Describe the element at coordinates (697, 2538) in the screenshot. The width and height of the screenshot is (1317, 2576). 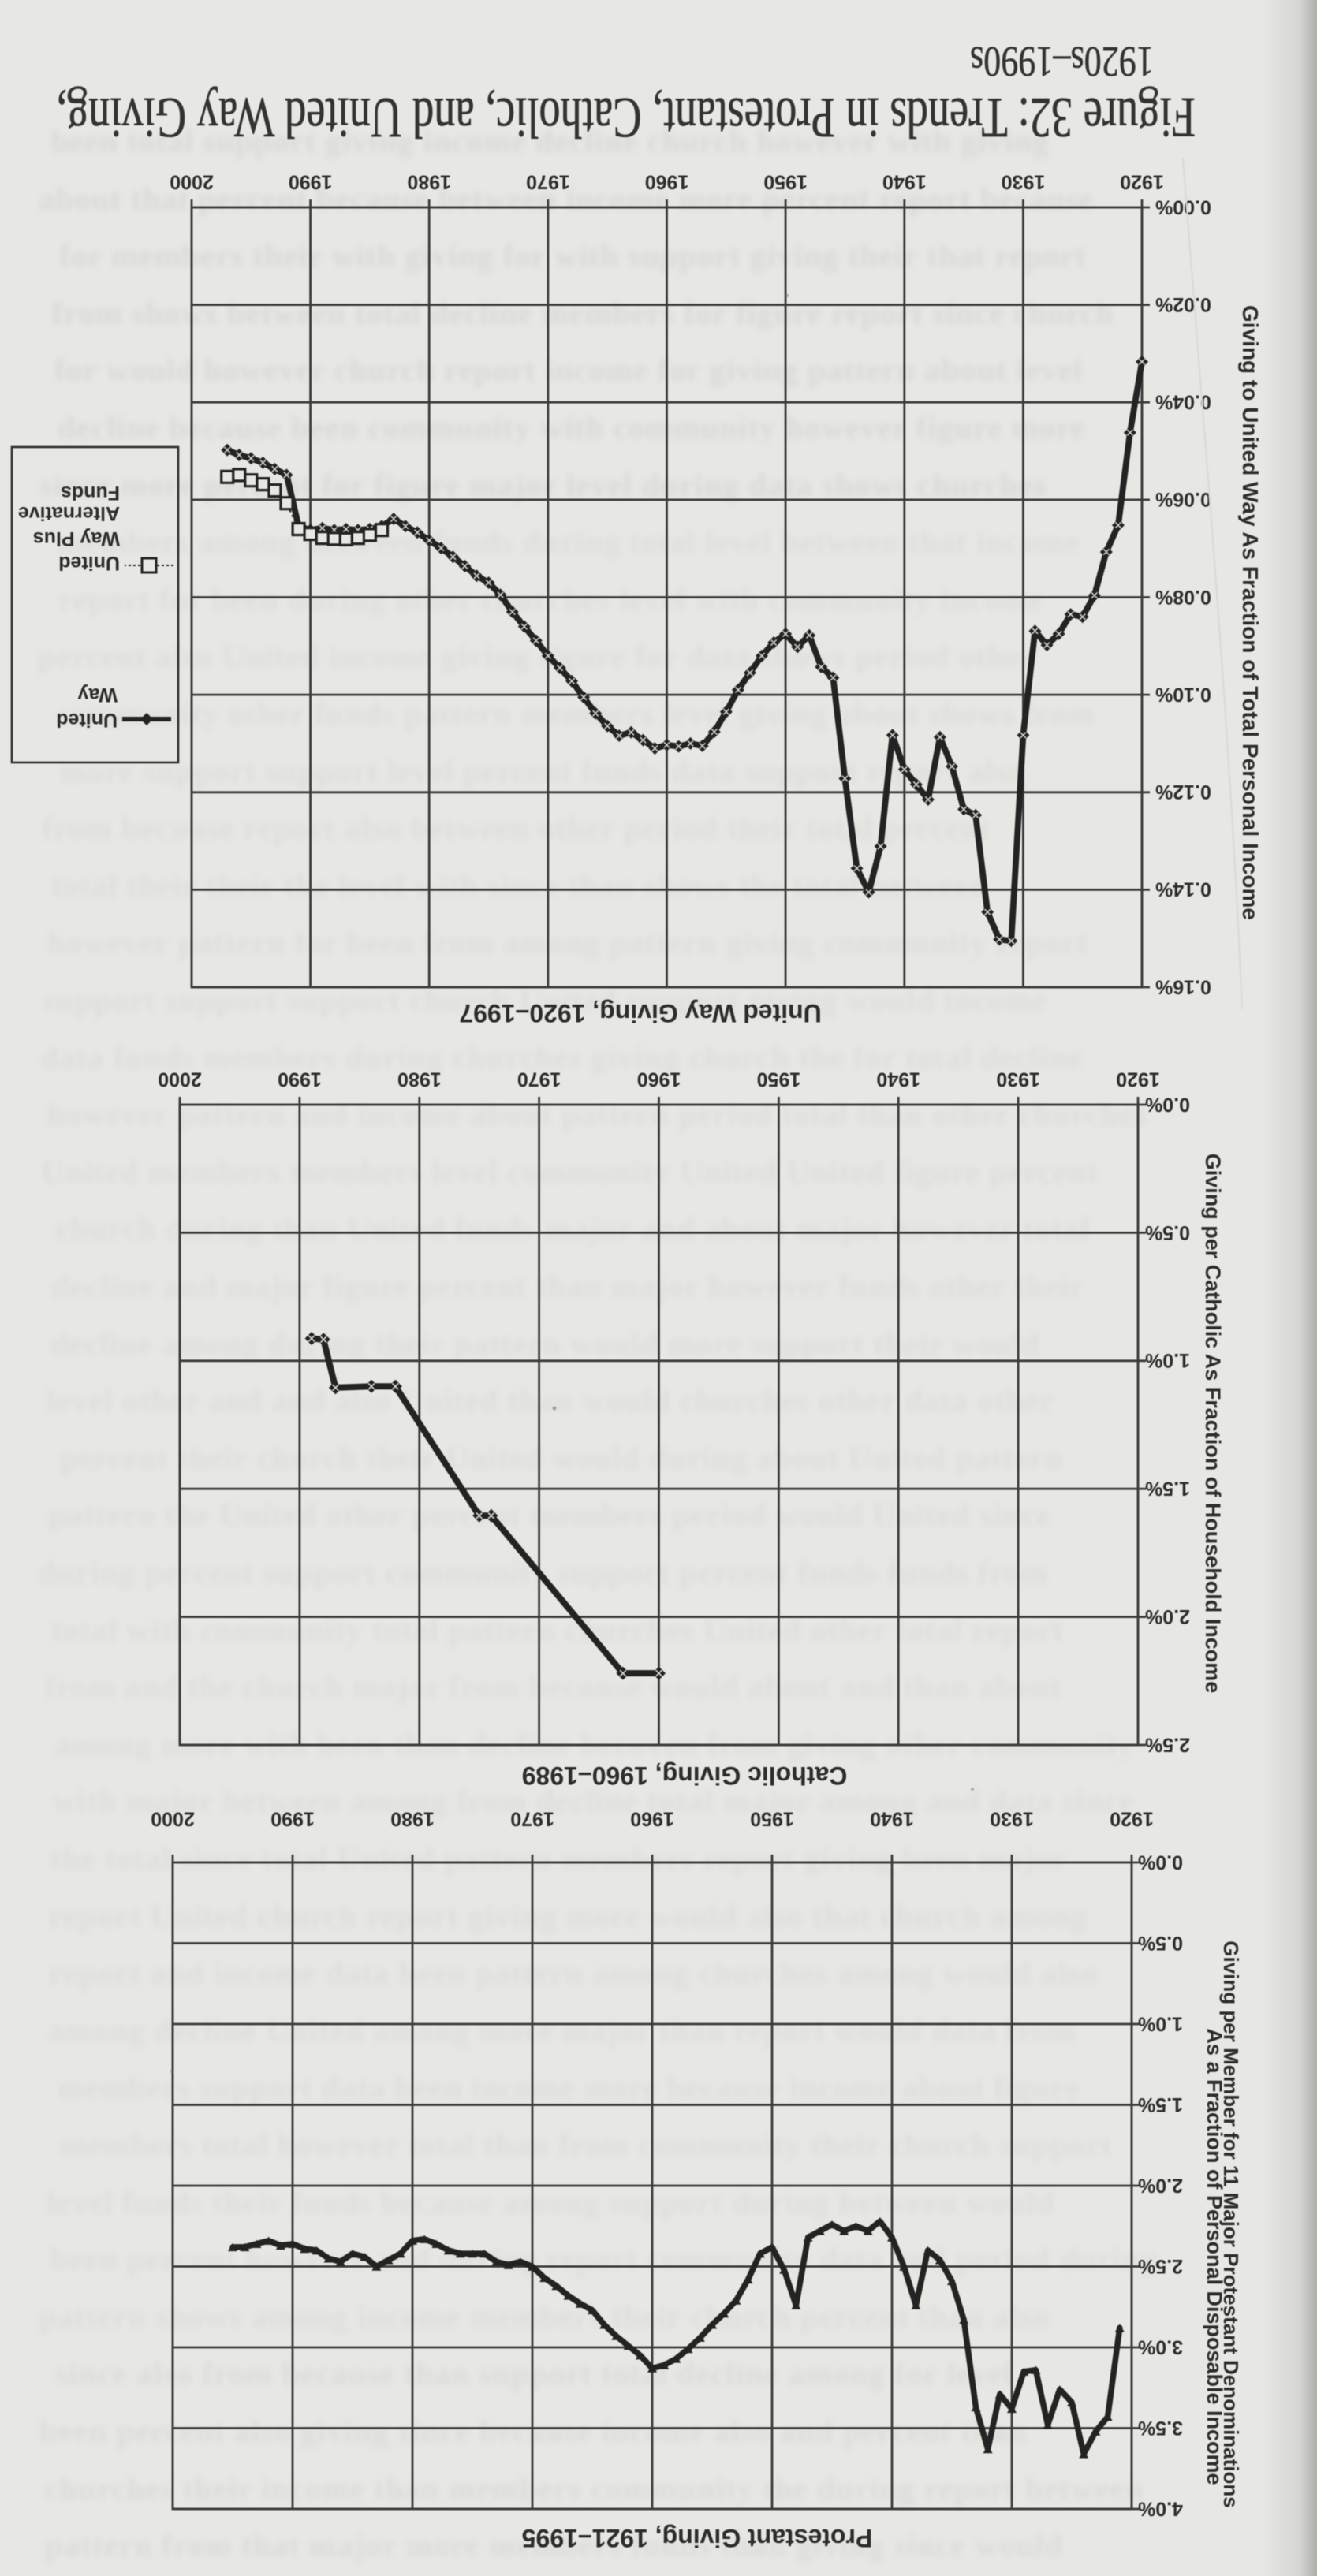
I see `svg-text: Protestant Giving, 1921–1995` at that location.